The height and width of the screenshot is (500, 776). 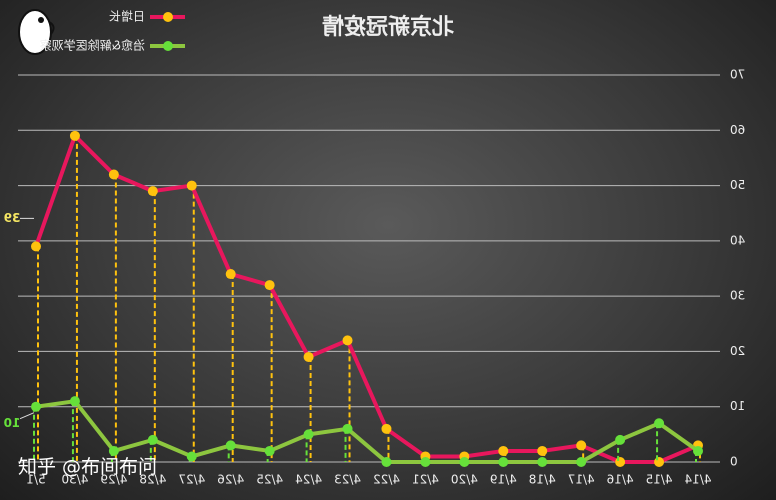 What do you see at coordinates (127, 17) in the screenshot?
I see `legend-label: 日增长` at bounding box center [127, 17].